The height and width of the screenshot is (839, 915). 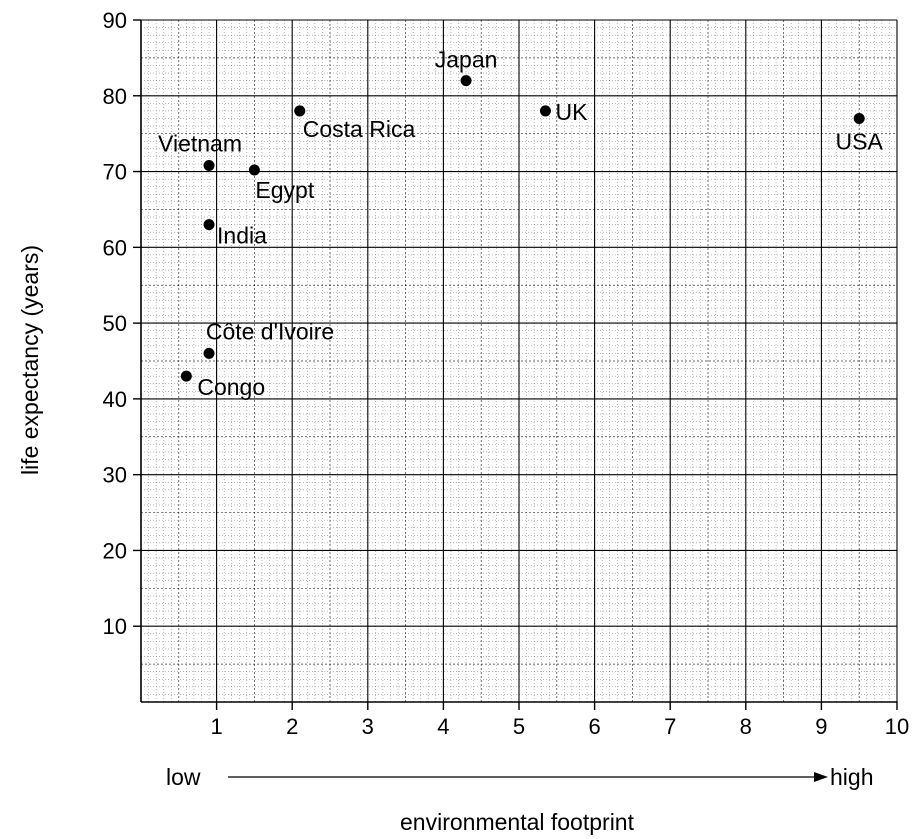 What do you see at coordinates (115, 475) in the screenshot?
I see `y-tick-label: 30` at bounding box center [115, 475].